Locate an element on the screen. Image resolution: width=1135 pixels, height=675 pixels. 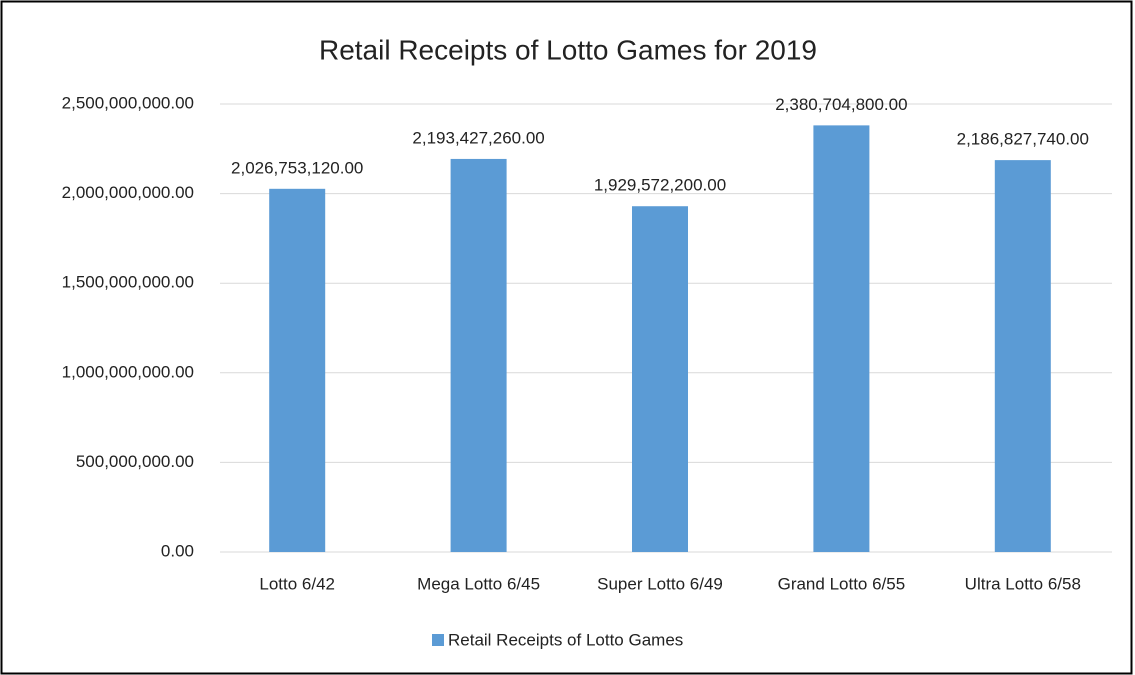
y-tick-label: 0.00 is located at coordinates (177, 550).